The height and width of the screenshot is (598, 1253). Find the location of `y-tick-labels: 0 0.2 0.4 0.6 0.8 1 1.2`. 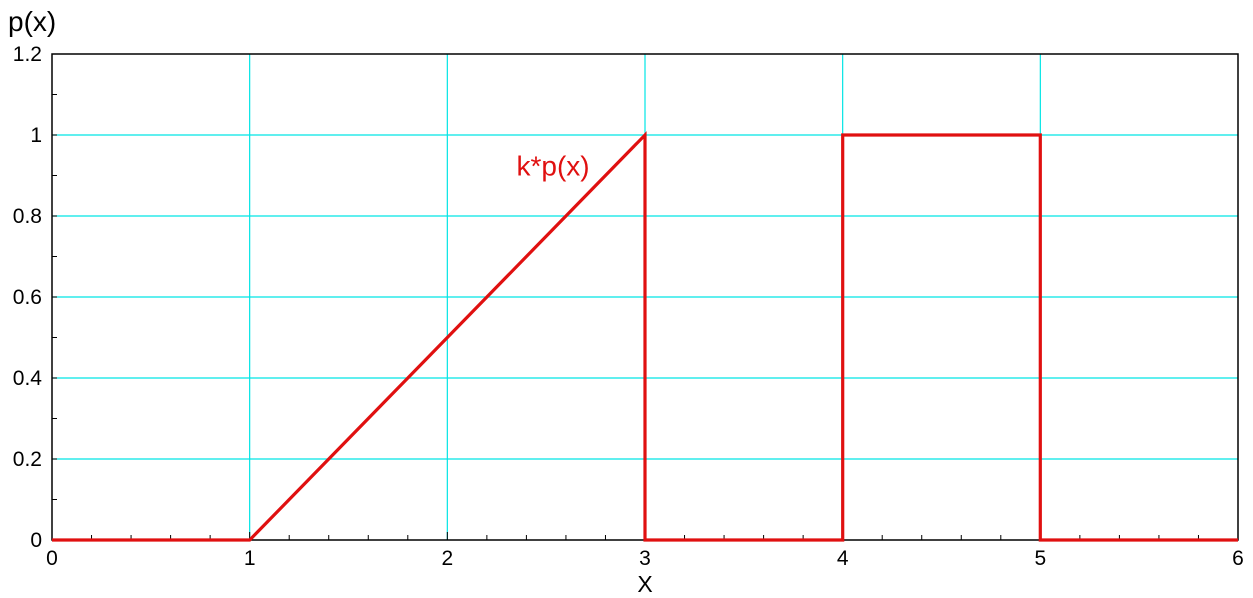

y-tick-labels: 0 0.2 0.4 0.6 0.8 1 1.2 is located at coordinates (28, 297).